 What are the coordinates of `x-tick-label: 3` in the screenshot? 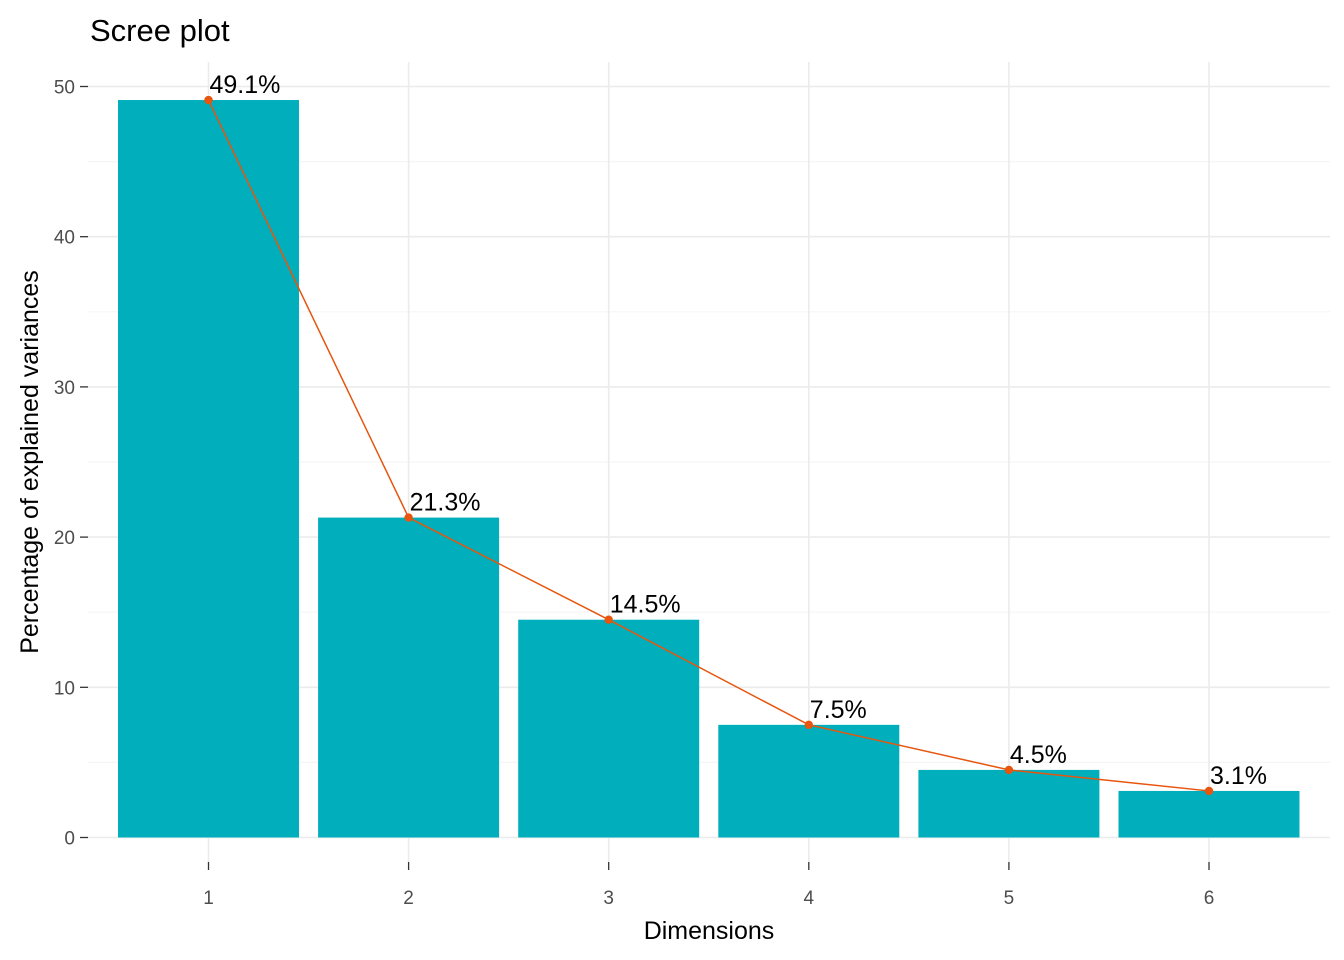 It's located at (608, 898).